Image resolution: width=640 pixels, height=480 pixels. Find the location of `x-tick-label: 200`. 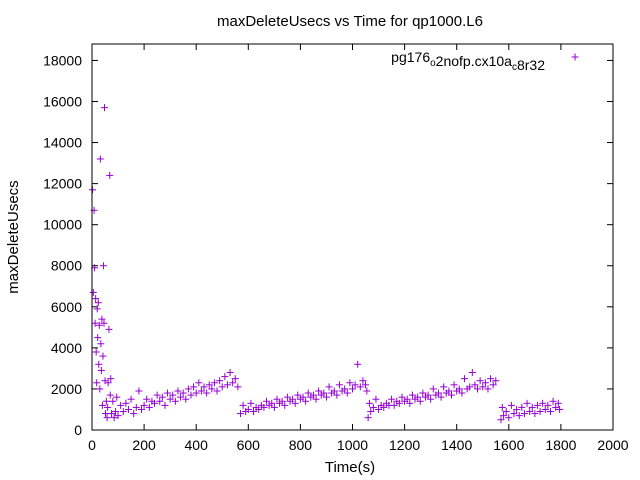

x-tick-label: 200 is located at coordinates (144, 445).